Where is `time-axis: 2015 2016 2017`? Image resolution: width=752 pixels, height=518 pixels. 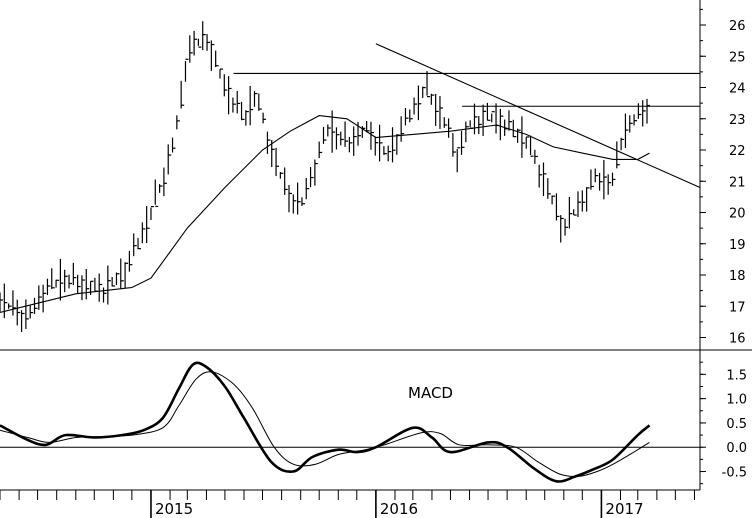
time-axis: 2015 2016 2017 is located at coordinates (347, 504).